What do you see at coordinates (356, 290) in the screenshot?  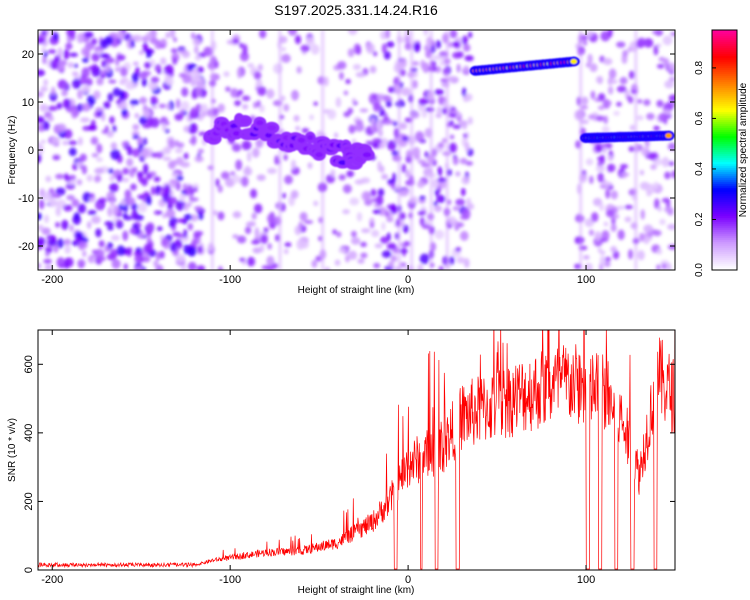 I see `spectrogram-x-label: Height of straight line (km)` at bounding box center [356, 290].